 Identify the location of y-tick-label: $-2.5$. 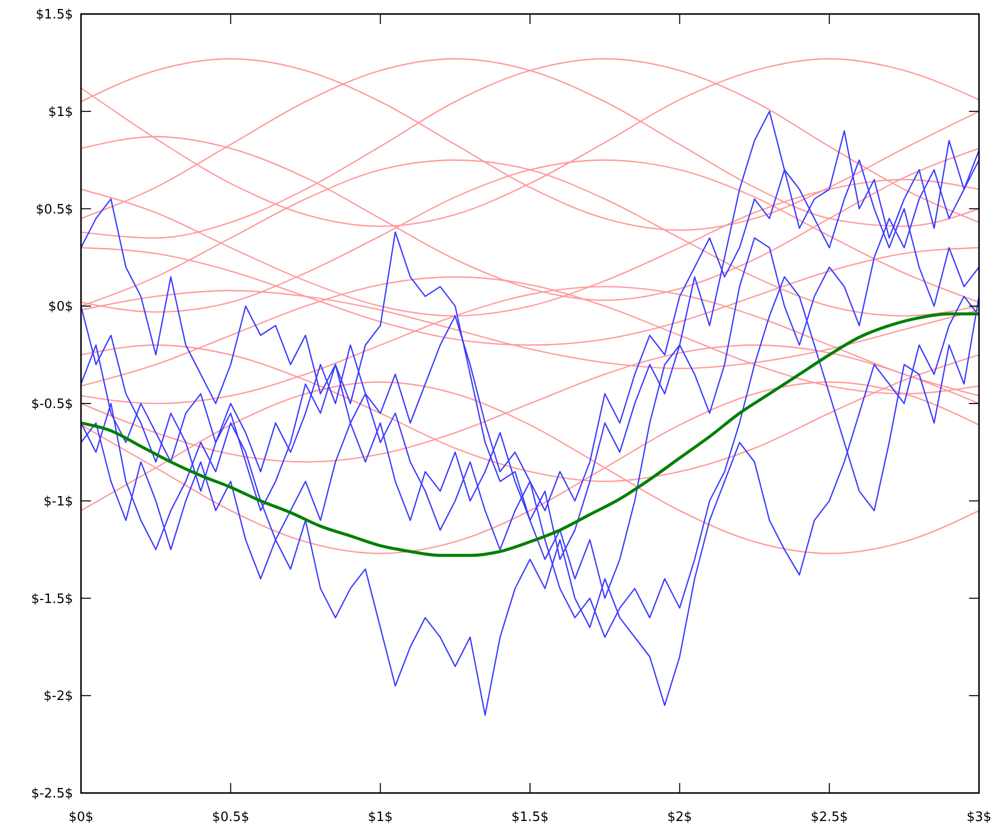
(52, 794).